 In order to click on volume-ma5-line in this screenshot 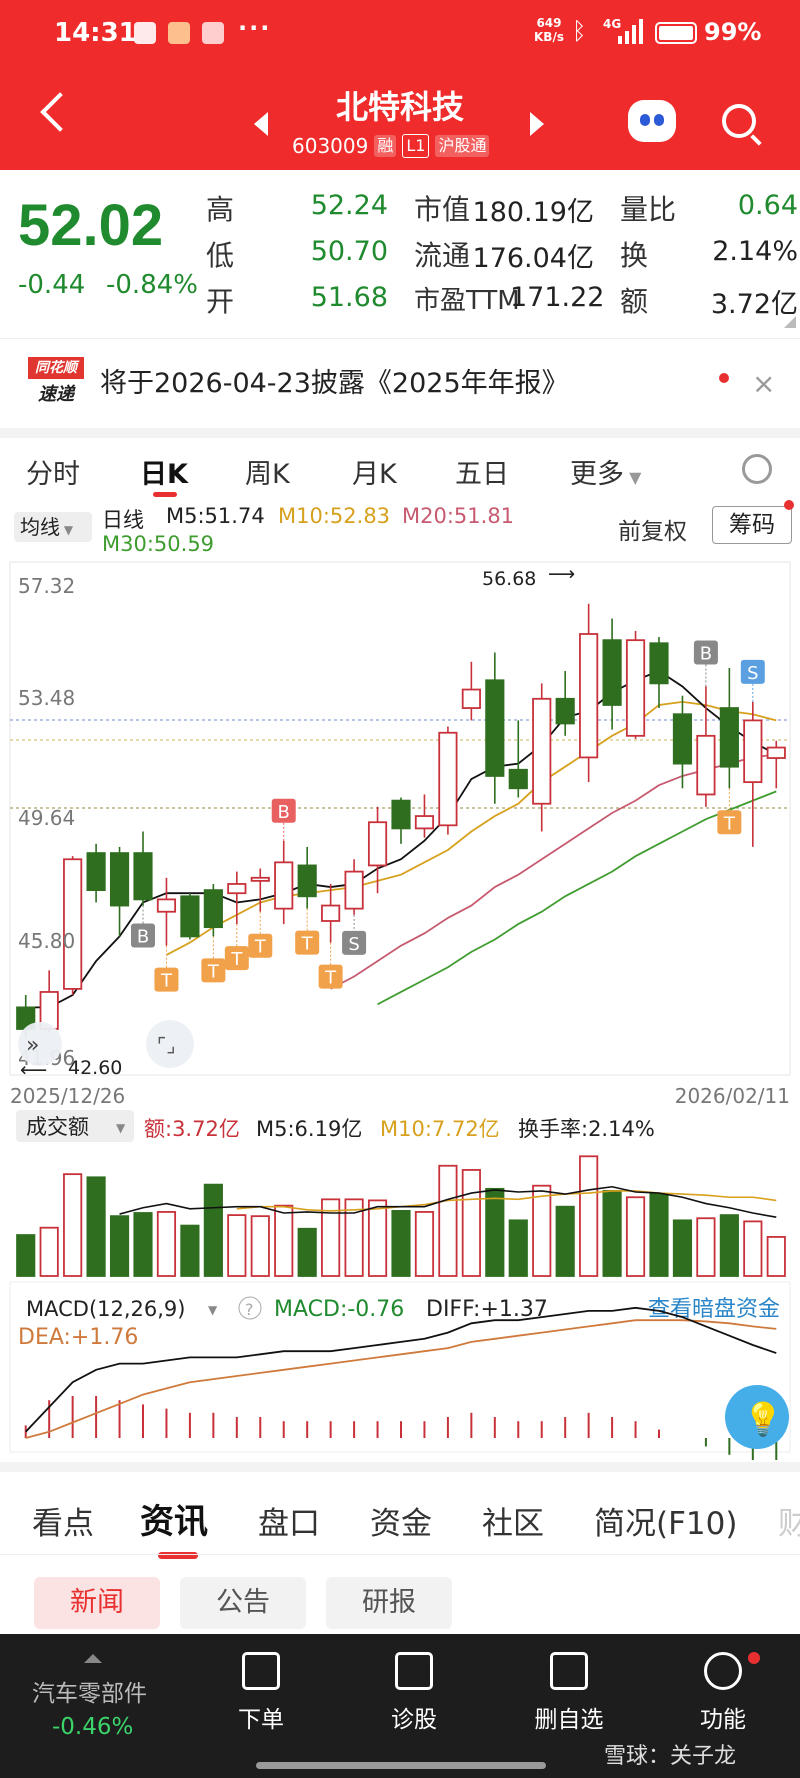, I will do `click(448, 1201)`.